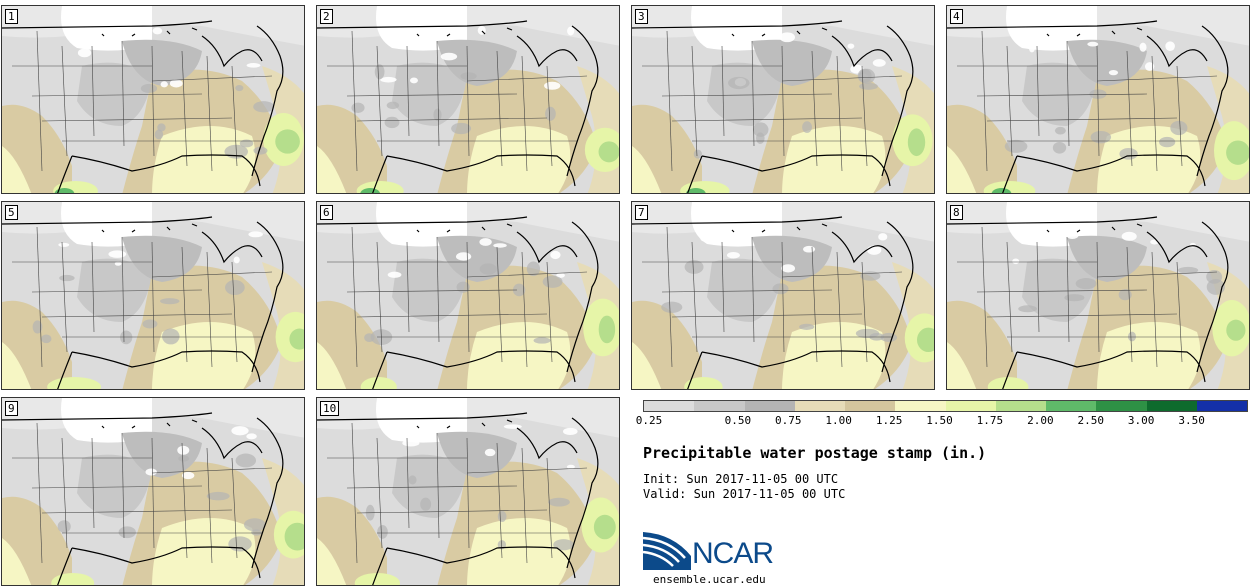 This screenshot has height=588, width=1260. I want to click on ensemble-member-map: 2, so click(468, 99).